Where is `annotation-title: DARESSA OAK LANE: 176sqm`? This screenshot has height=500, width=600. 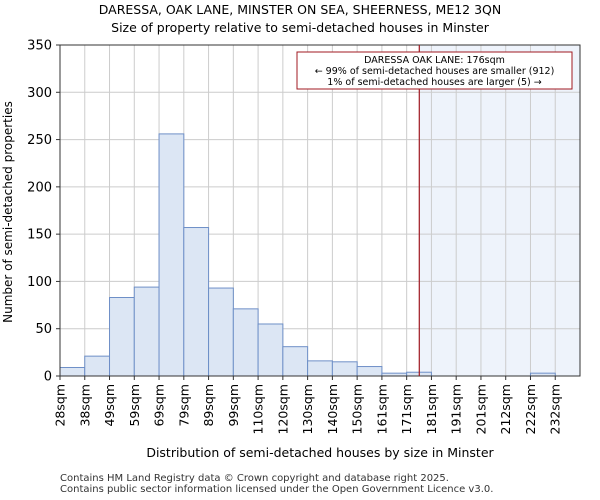
annotation-title: DARESSA OAK LANE: 176sqm is located at coordinates (434, 60).